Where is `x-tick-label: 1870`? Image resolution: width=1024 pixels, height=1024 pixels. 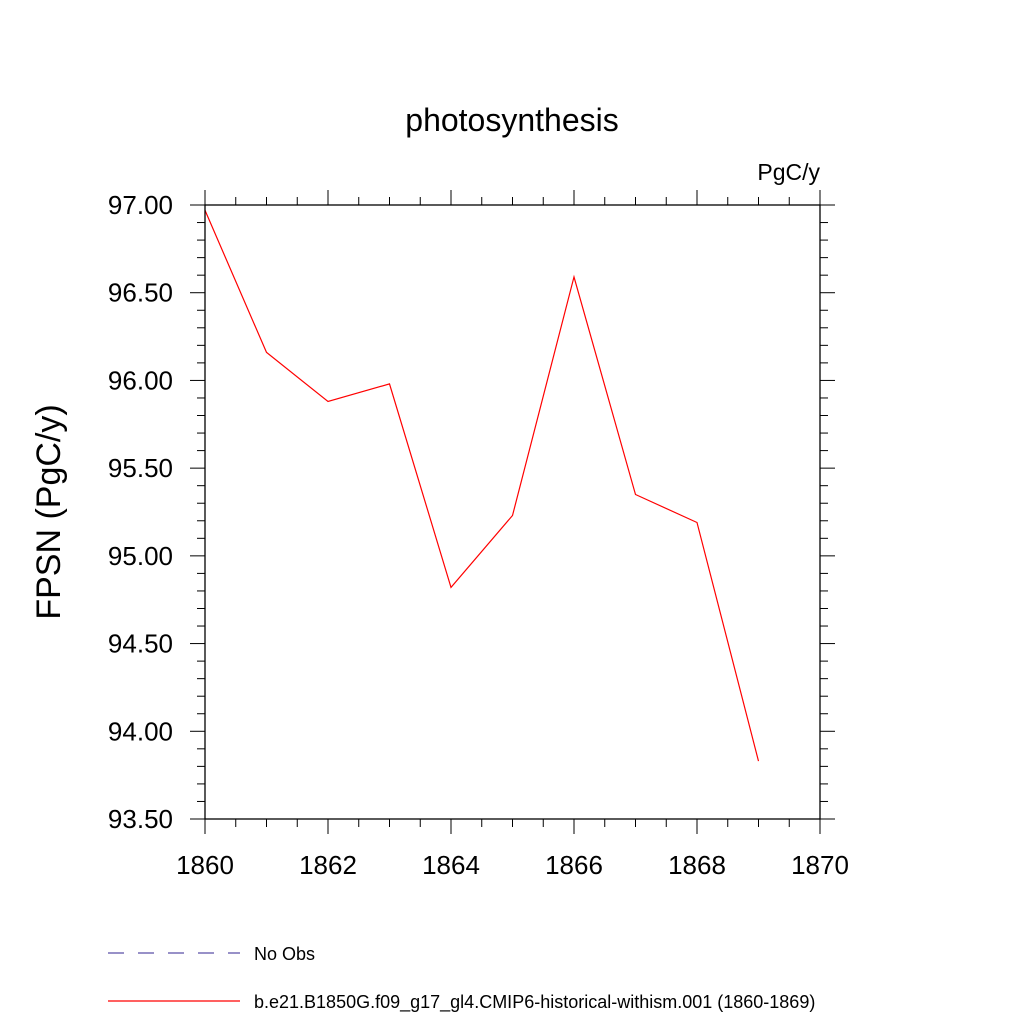 x-tick-label: 1870 is located at coordinates (820, 865).